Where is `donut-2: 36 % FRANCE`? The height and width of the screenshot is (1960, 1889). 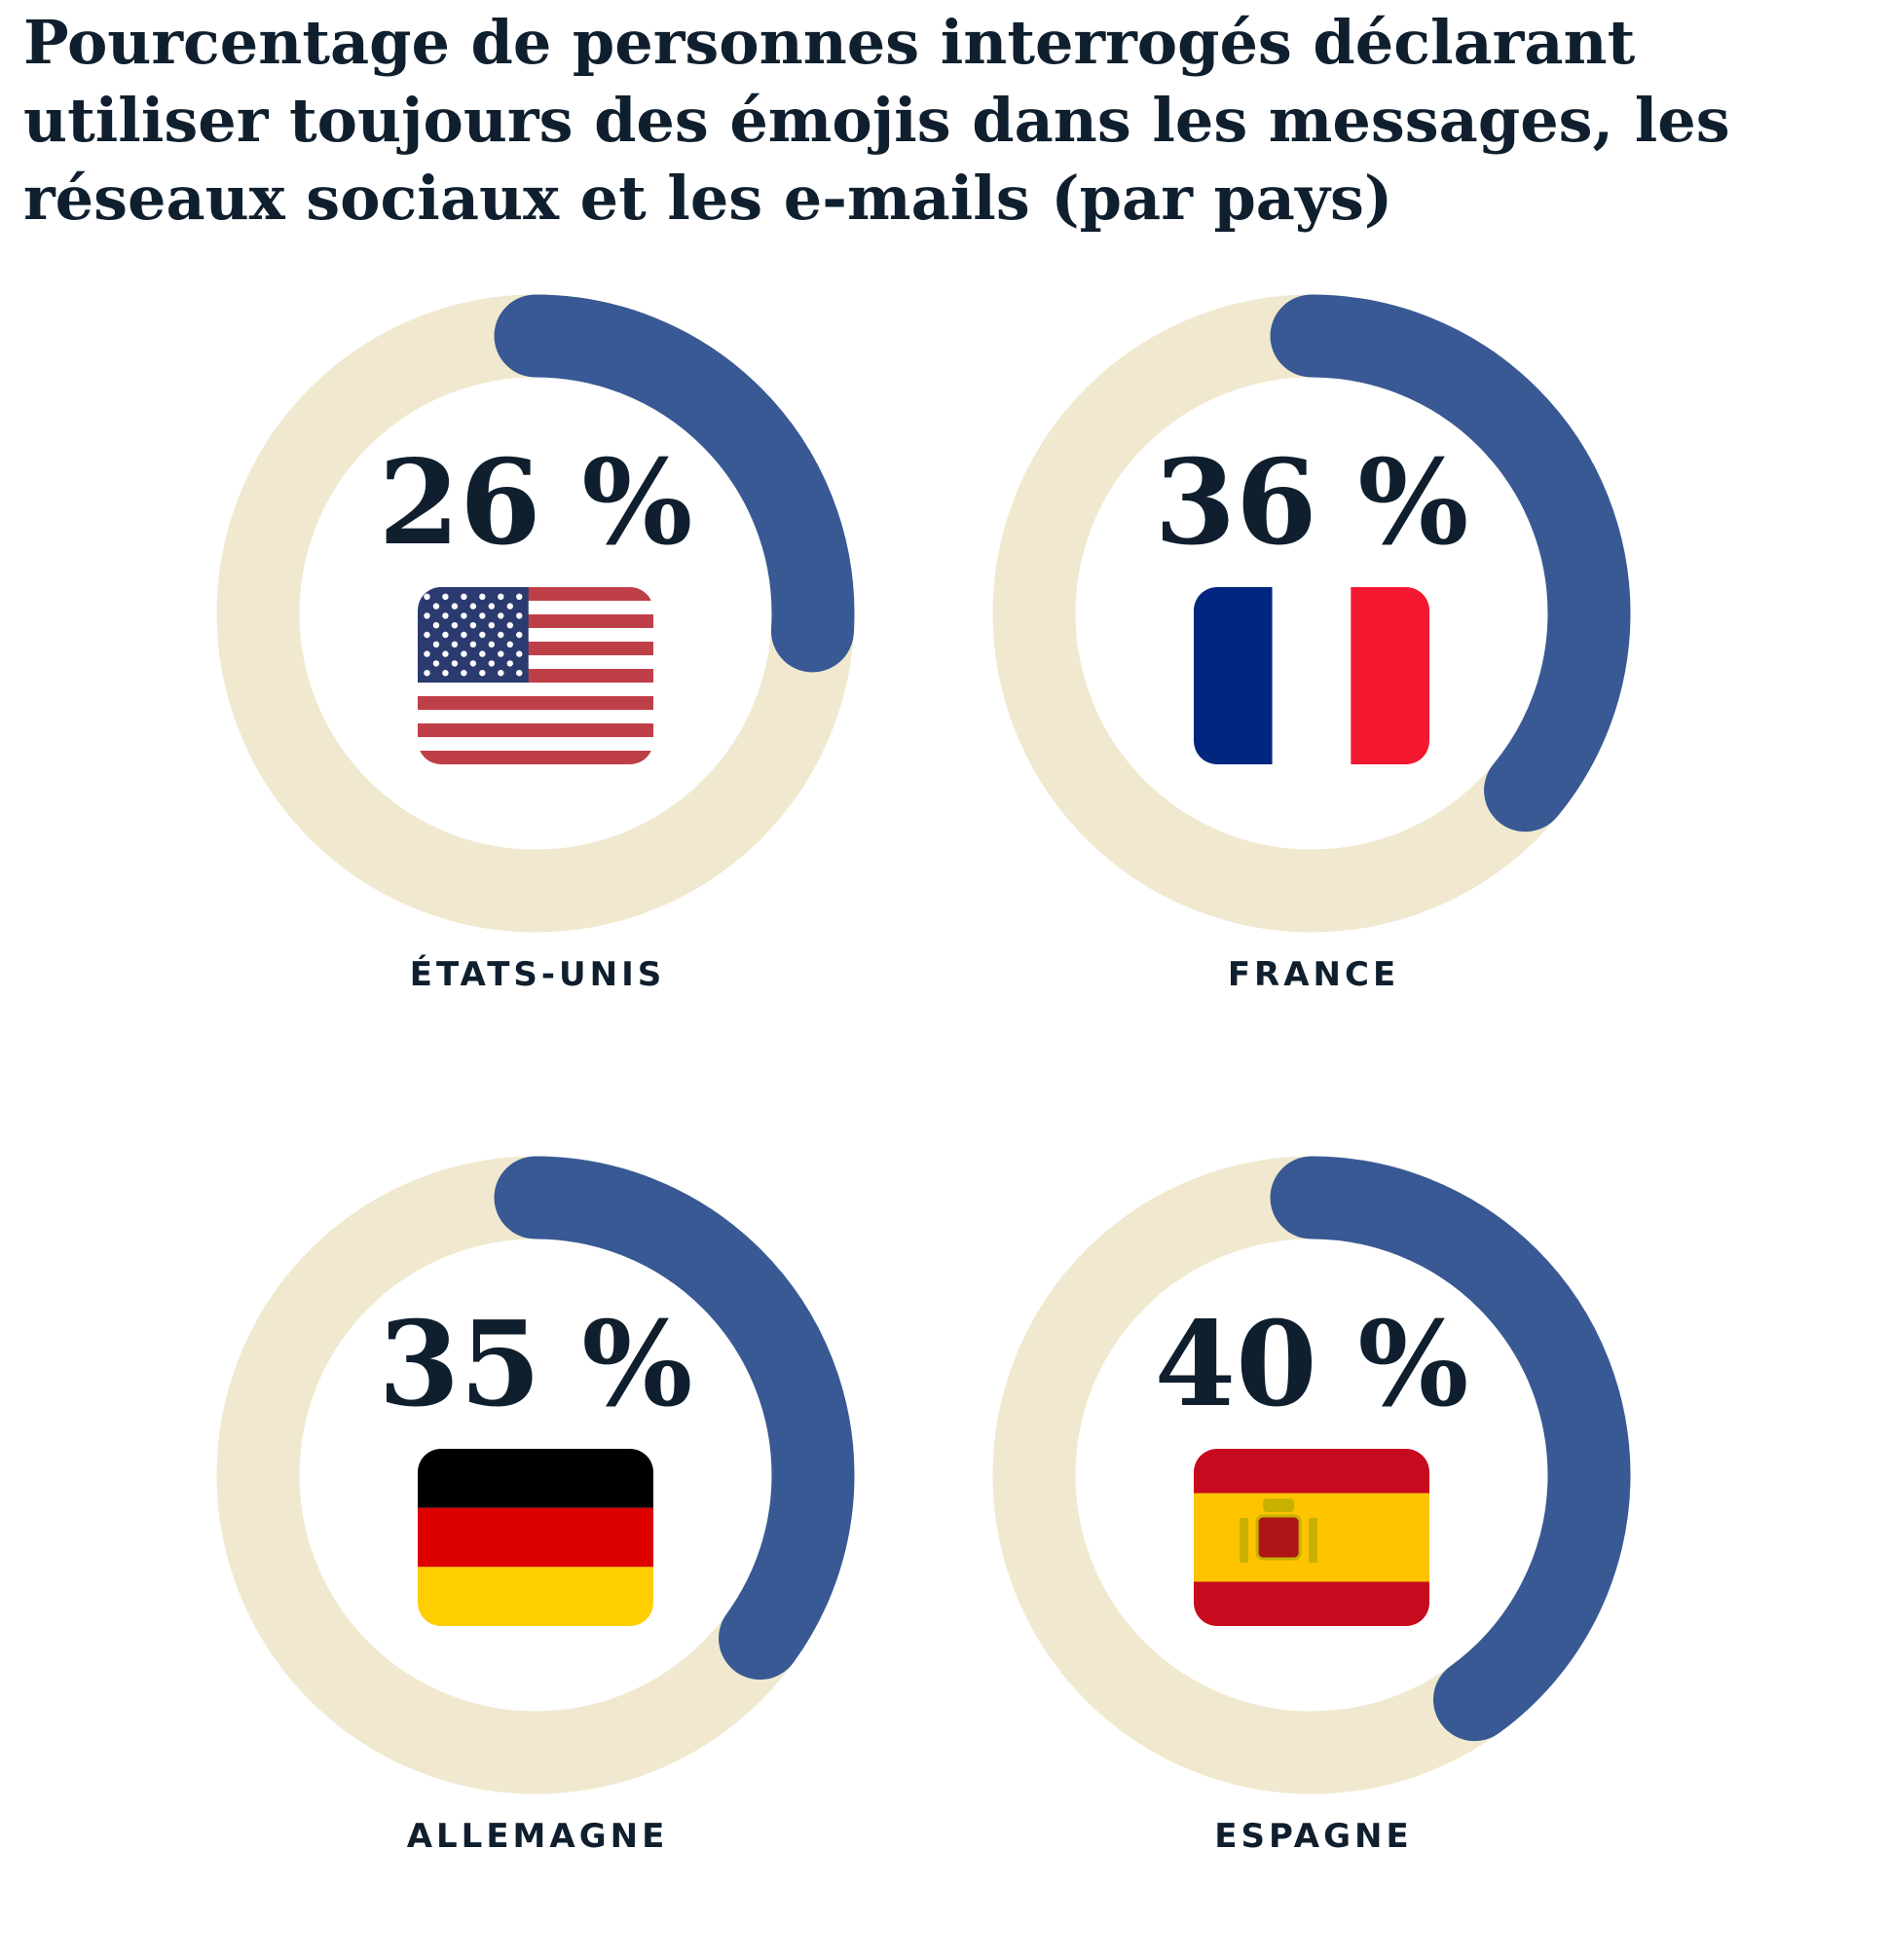 donut-2: 36 % FRANCE is located at coordinates (1311, 644).